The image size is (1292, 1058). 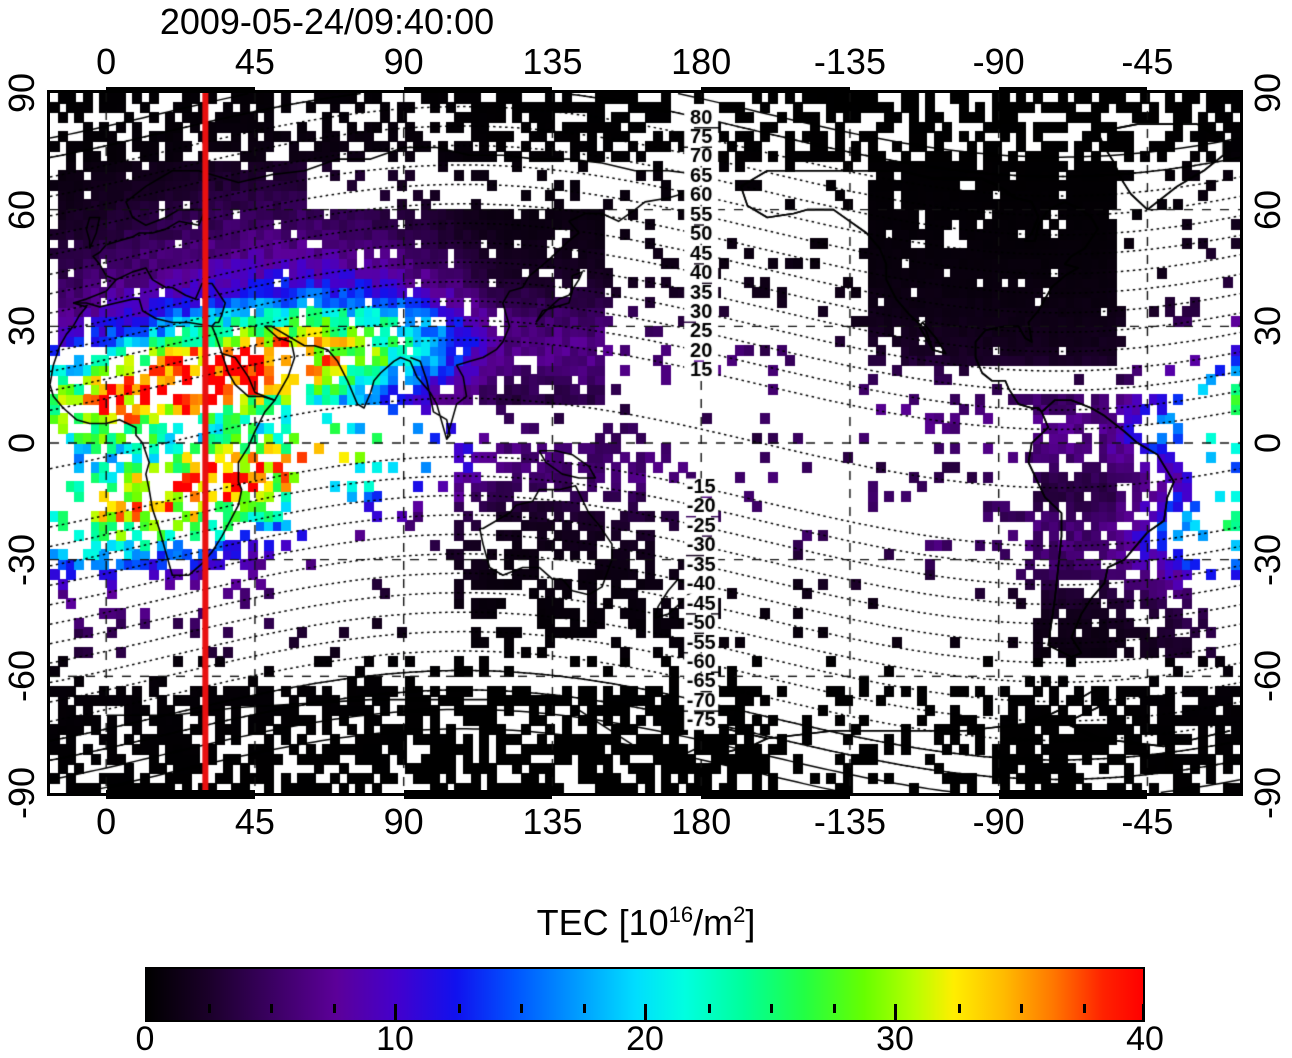 I want to click on longitude-axis-top: 0 45 90 135 180 -135 -90 -45, so click(x=645, y=62).